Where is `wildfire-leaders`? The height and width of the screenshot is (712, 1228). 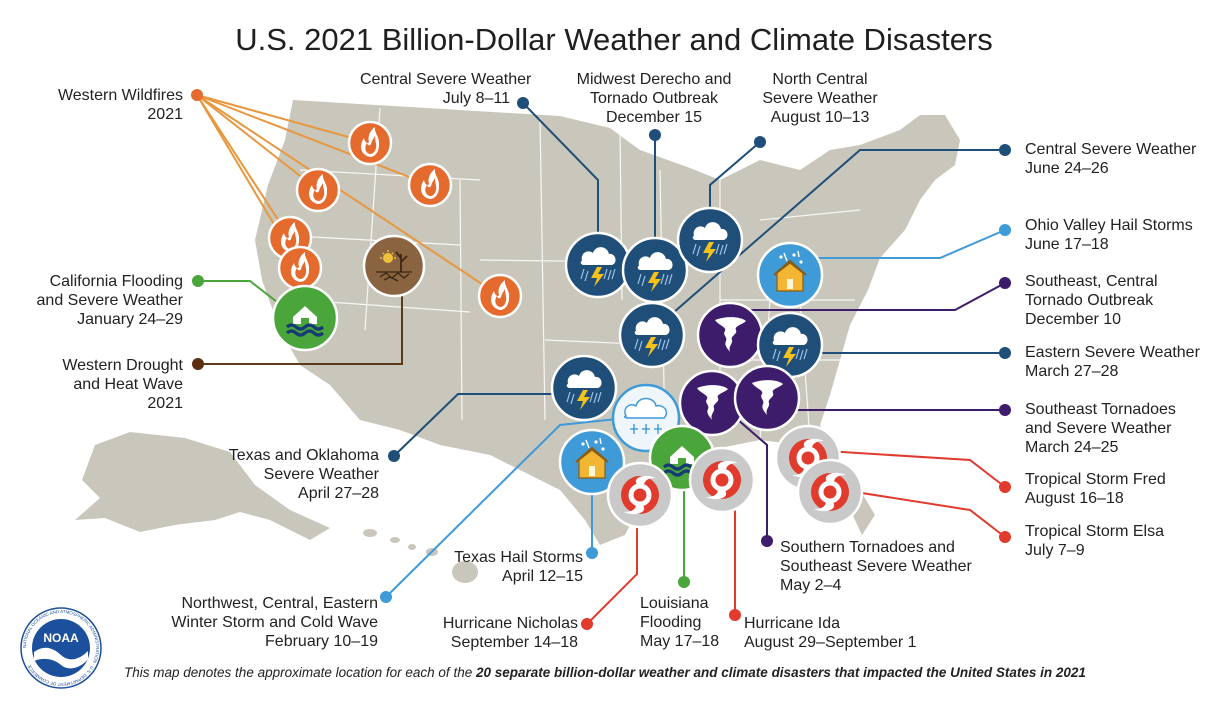 wildfire-leaders is located at coordinates (348, 195).